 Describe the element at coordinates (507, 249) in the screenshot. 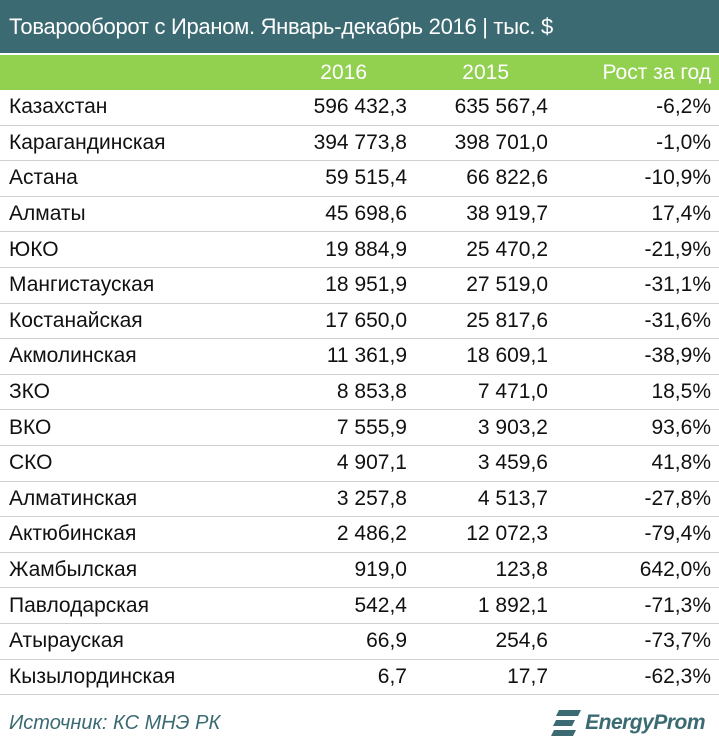

I see `value-2015: 25 470,2` at that location.